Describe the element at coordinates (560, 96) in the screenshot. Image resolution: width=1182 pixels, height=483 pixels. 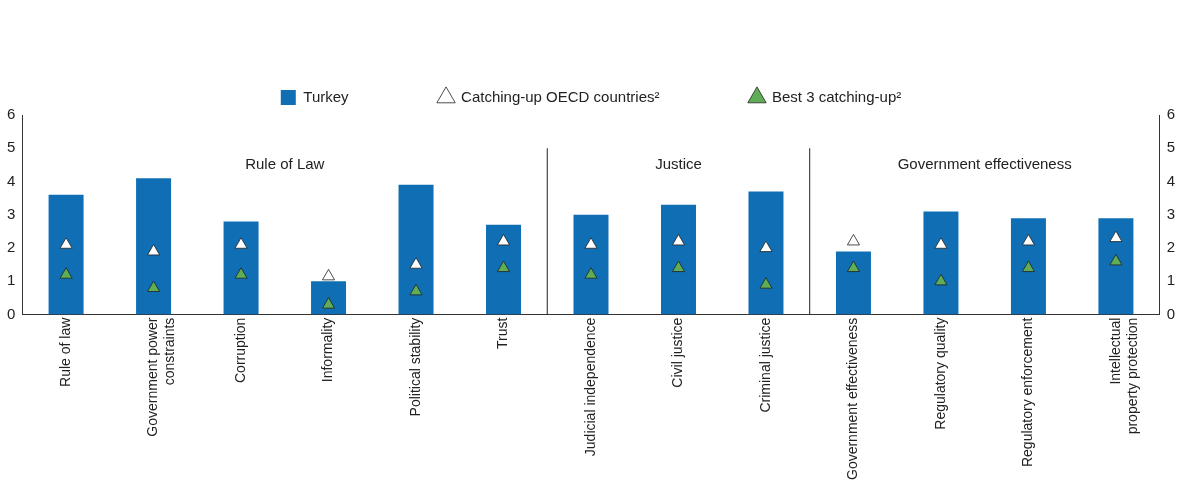
I see `legend-label: Catching-up OECD countries²` at that location.